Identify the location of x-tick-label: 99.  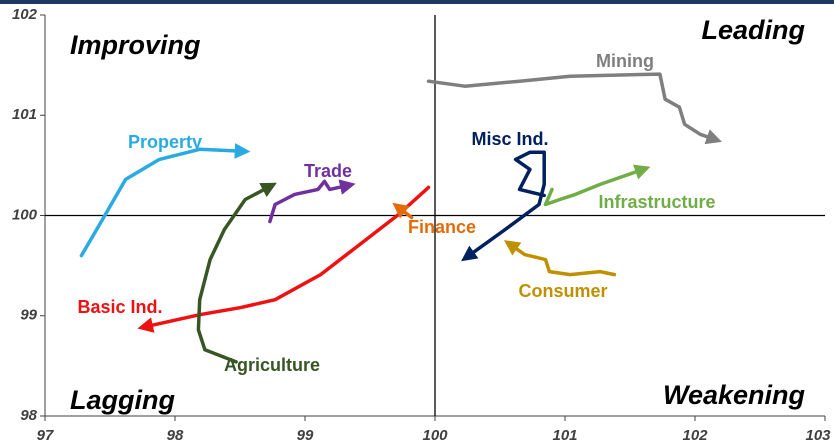
(305, 435).